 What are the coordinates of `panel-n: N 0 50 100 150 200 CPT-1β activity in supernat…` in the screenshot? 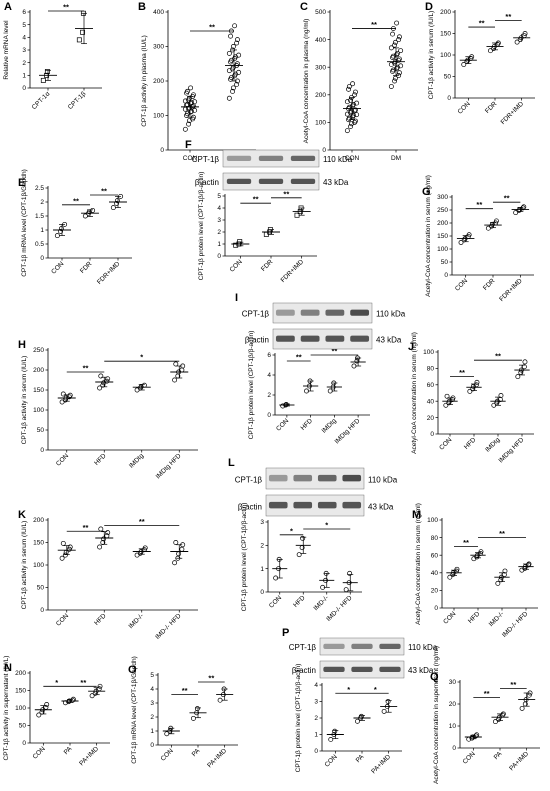 It's located at (56, 711).